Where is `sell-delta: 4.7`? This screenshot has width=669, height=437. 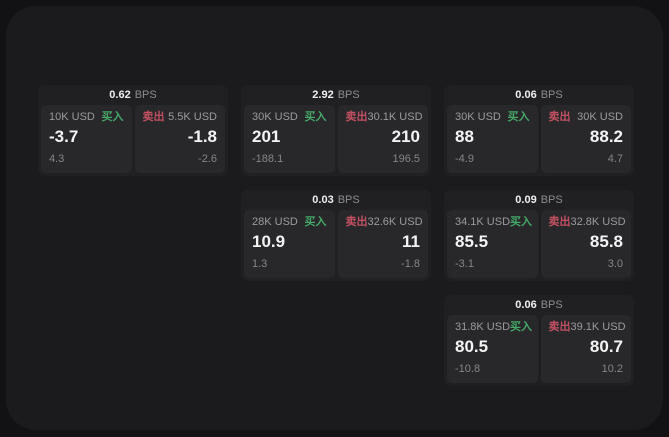
sell-delta: 4.7 is located at coordinates (615, 159).